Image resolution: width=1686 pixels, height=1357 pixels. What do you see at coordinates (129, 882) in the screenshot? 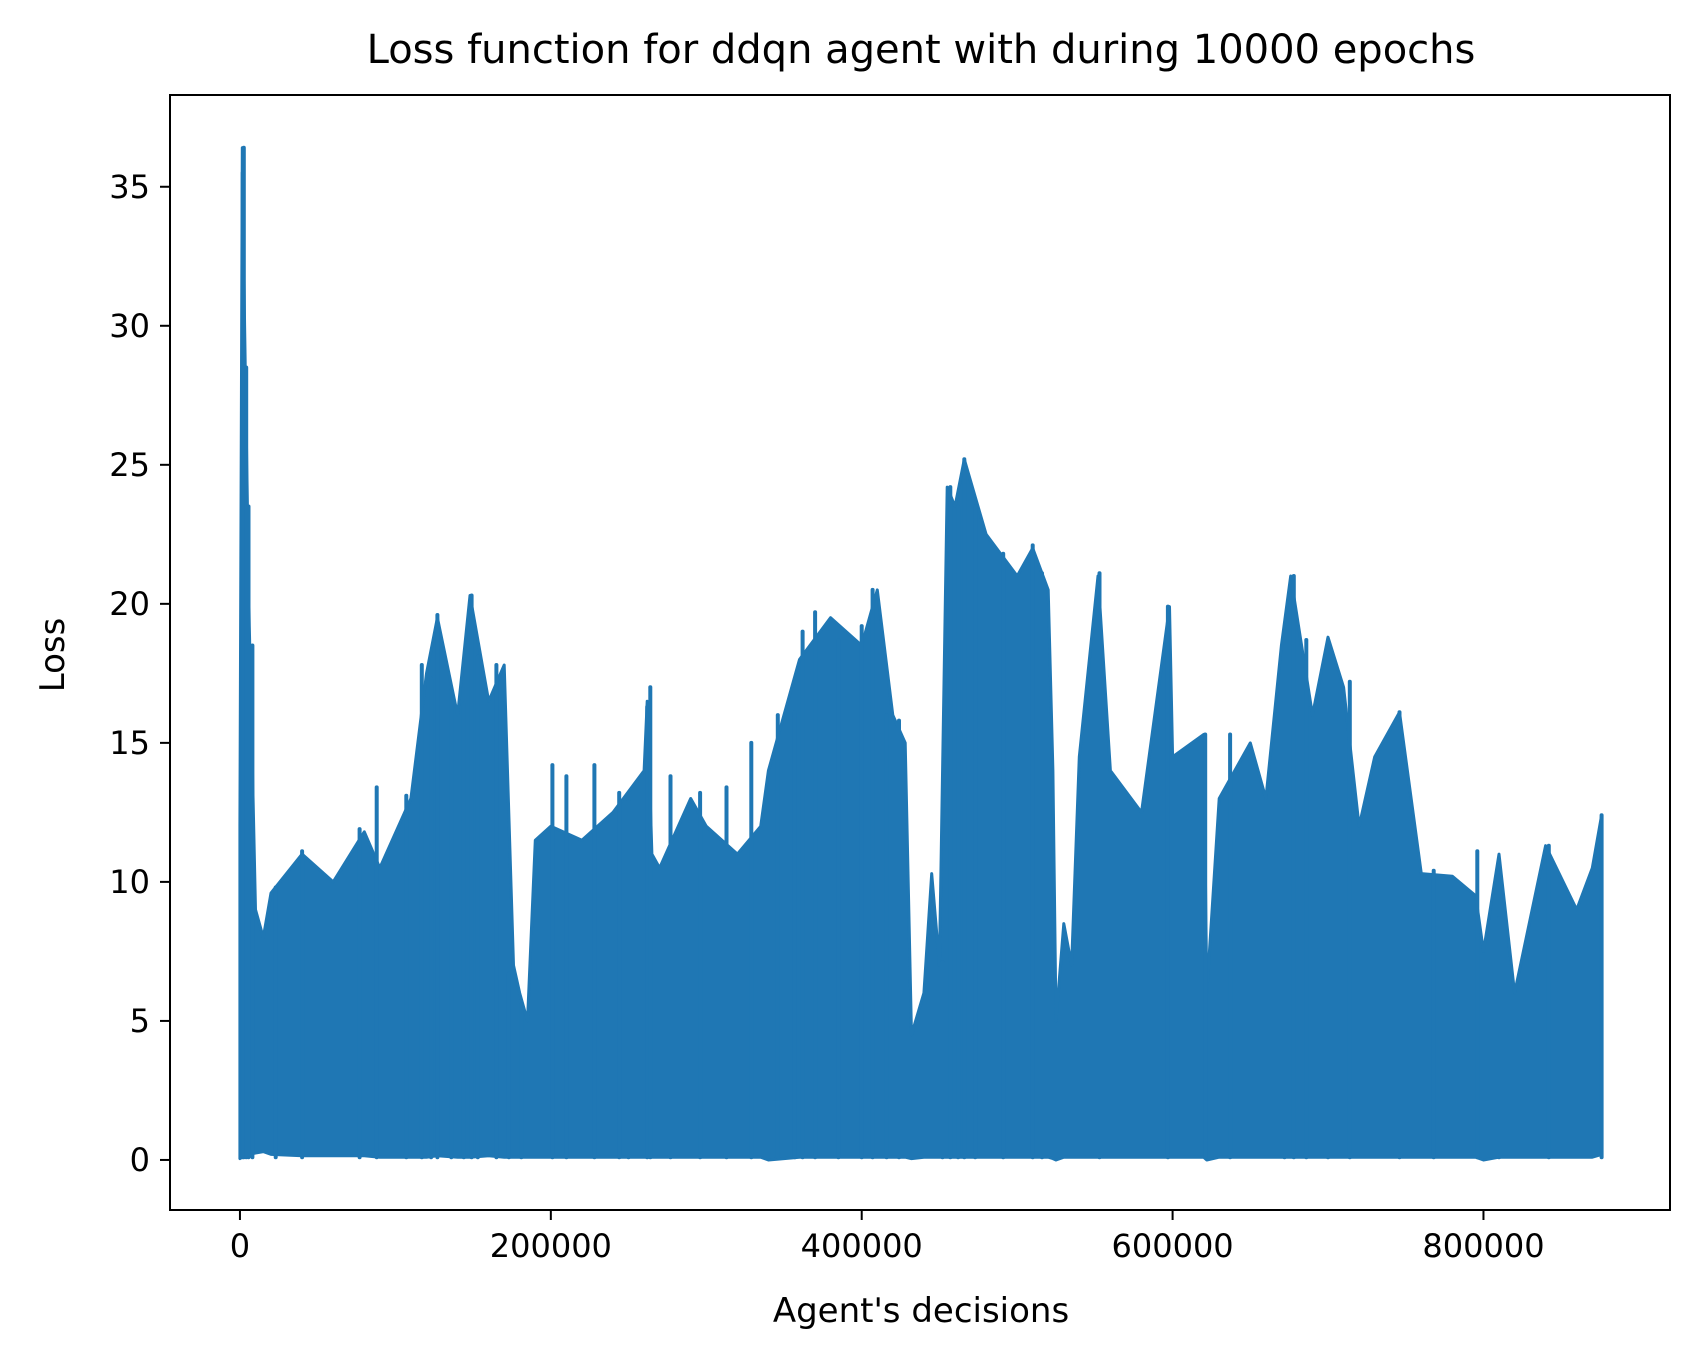
I see `y-tick-label: 10` at bounding box center [129, 882].